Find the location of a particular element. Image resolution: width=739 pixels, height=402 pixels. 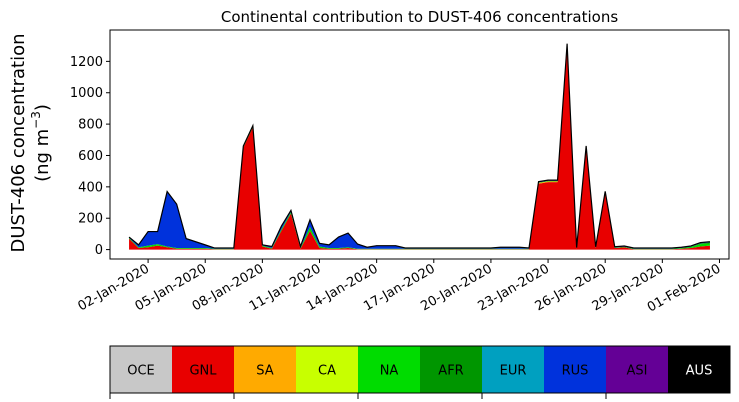

y-axis-label-line2: (ng m−3) is located at coordinates (41, 143).